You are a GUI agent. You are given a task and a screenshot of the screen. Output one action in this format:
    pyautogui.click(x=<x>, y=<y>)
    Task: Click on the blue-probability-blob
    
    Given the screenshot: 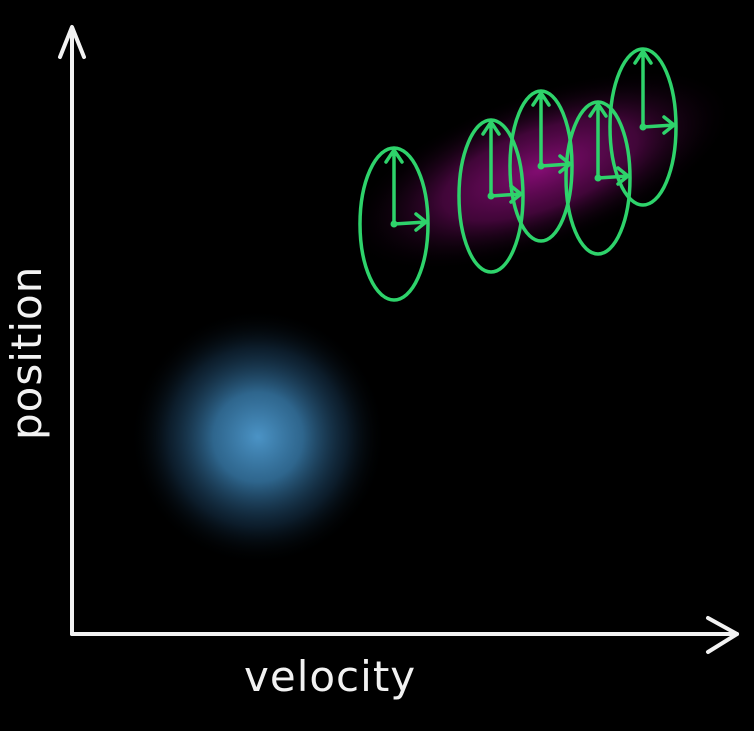 What is the action you would take?
    pyautogui.click(x=258, y=437)
    